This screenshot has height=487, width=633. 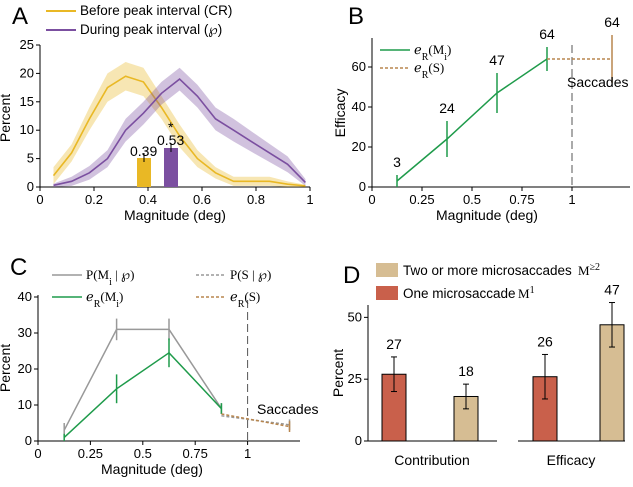 I want to click on panel-c-ytick-label: 20, so click(x=25, y=368).